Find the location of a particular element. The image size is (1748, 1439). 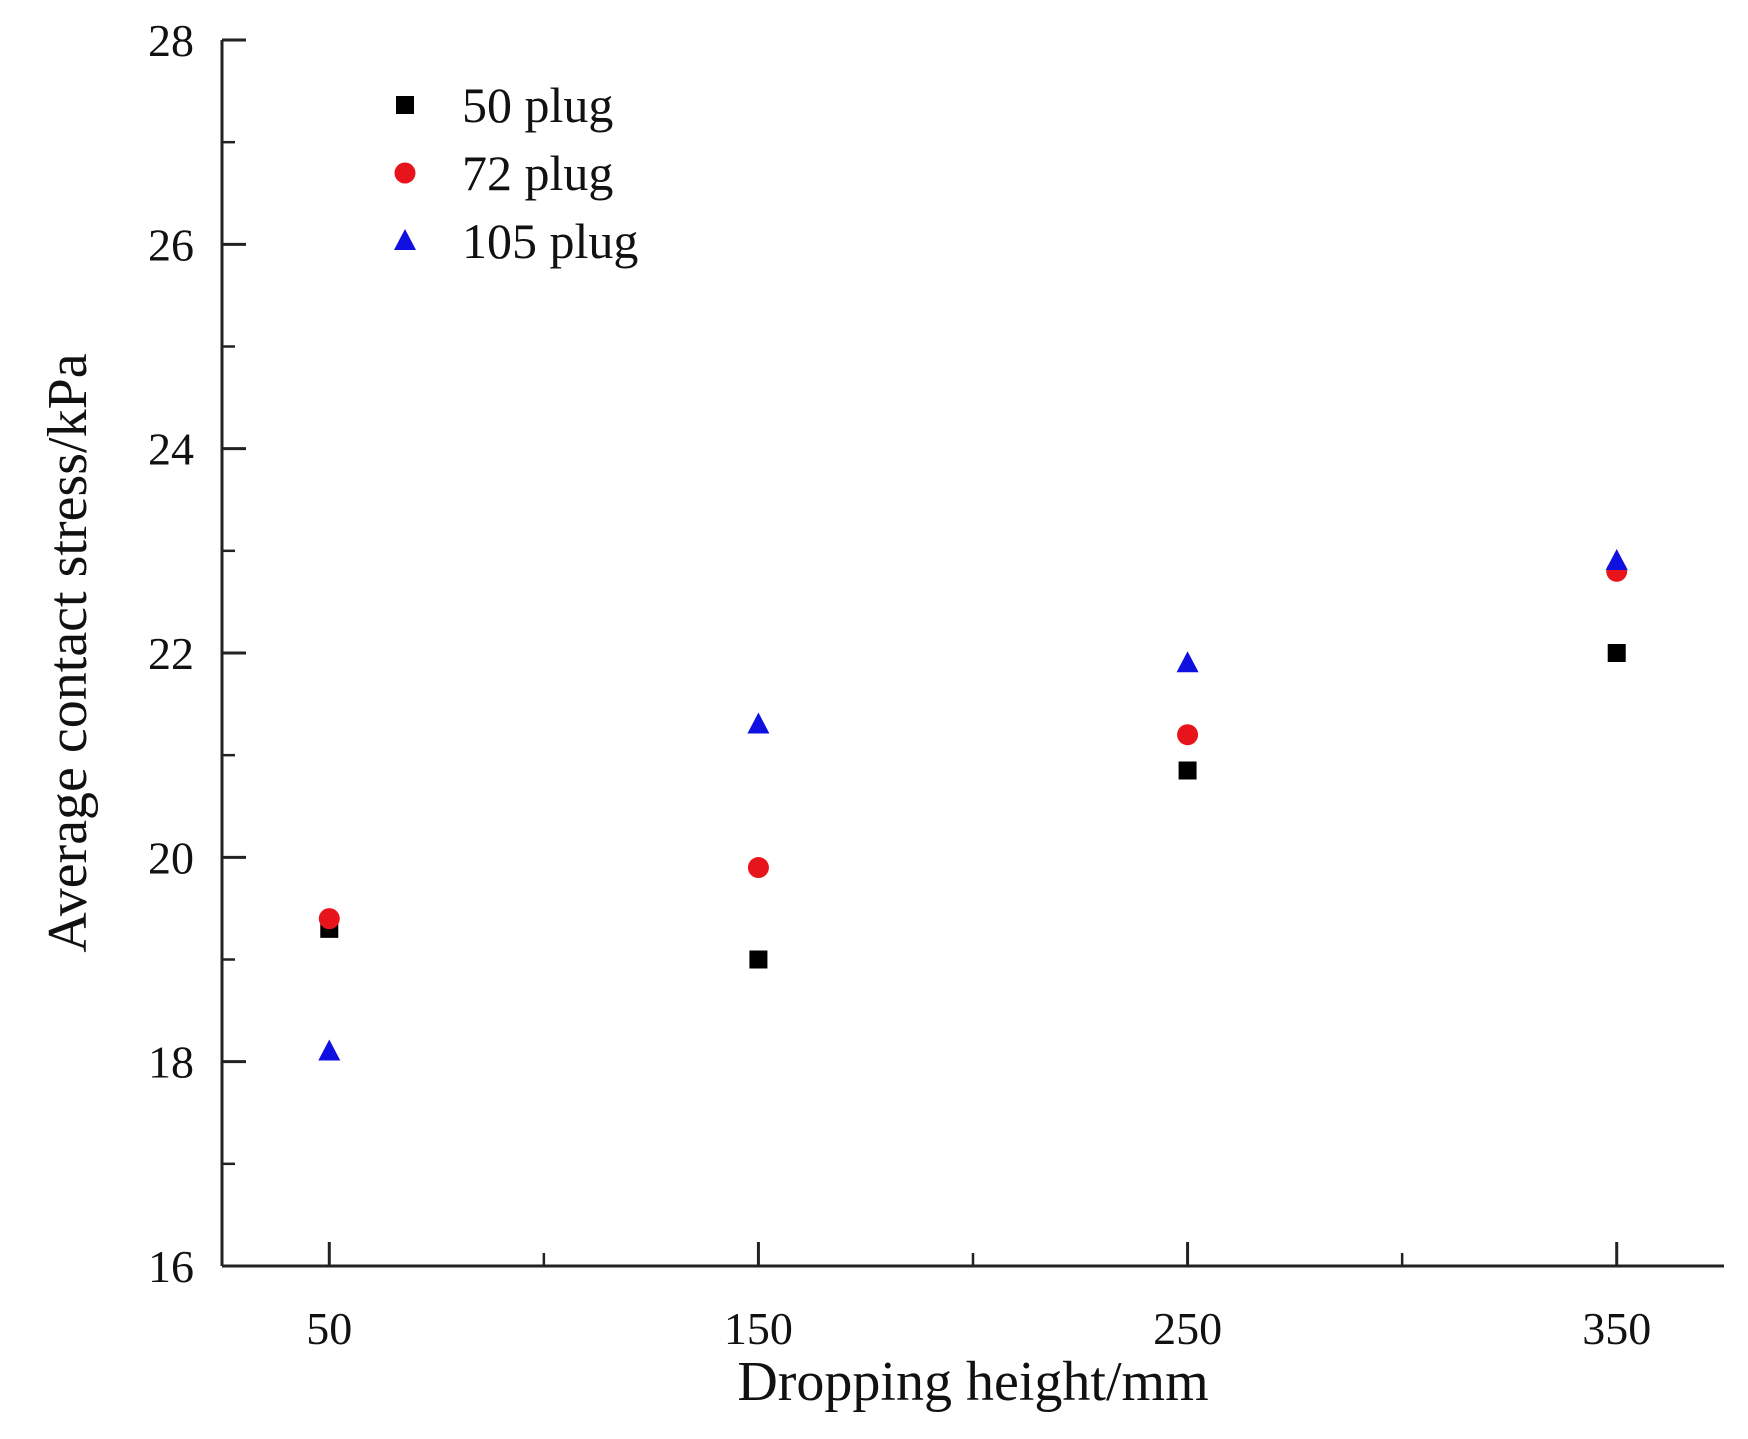

y-tick-label: 24 is located at coordinates (171, 449).